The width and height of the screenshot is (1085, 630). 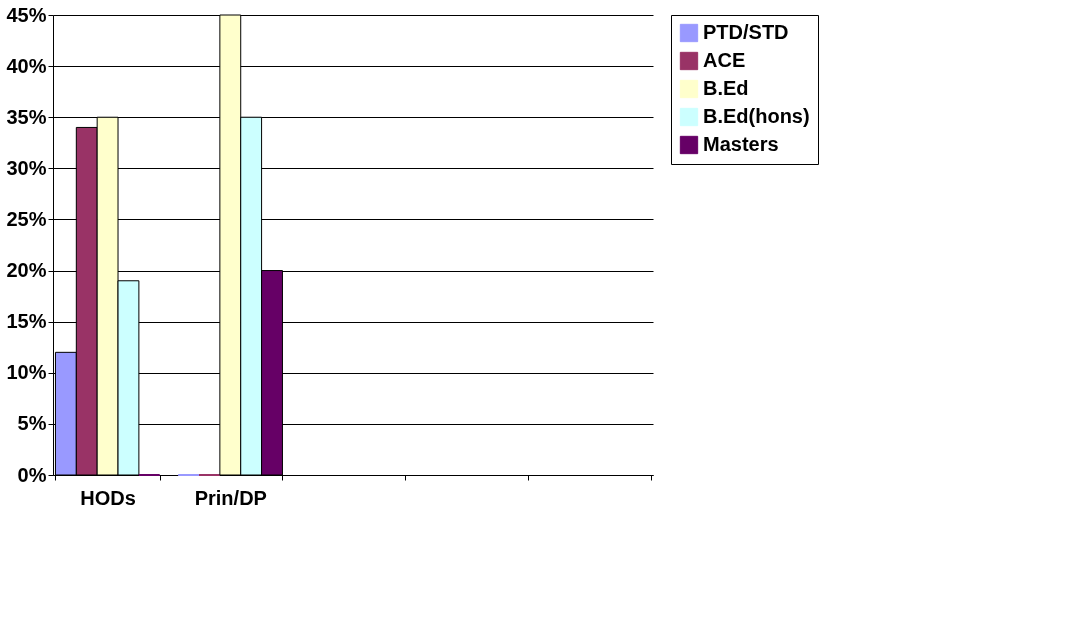 What do you see at coordinates (26, 14) in the screenshot?
I see `y-tick-label: 45%` at bounding box center [26, 14].